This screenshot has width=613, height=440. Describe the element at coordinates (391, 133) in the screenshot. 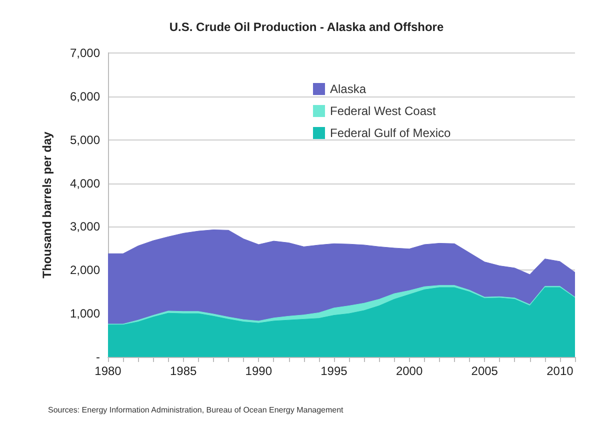

I see `legend-label: Federal Gulf of Mexico` at that location.